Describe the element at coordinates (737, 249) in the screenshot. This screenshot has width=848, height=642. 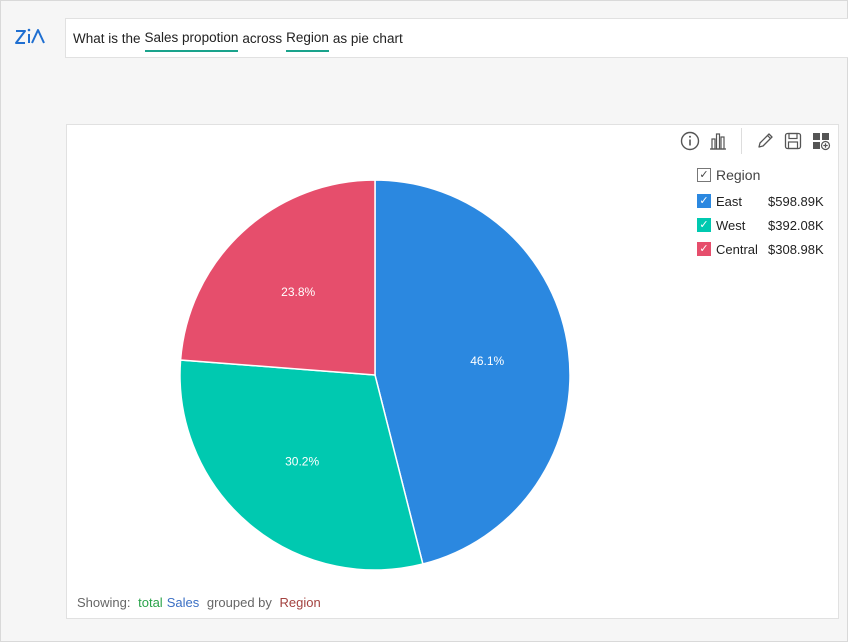
I see `legend-item-name: Central` at that location.